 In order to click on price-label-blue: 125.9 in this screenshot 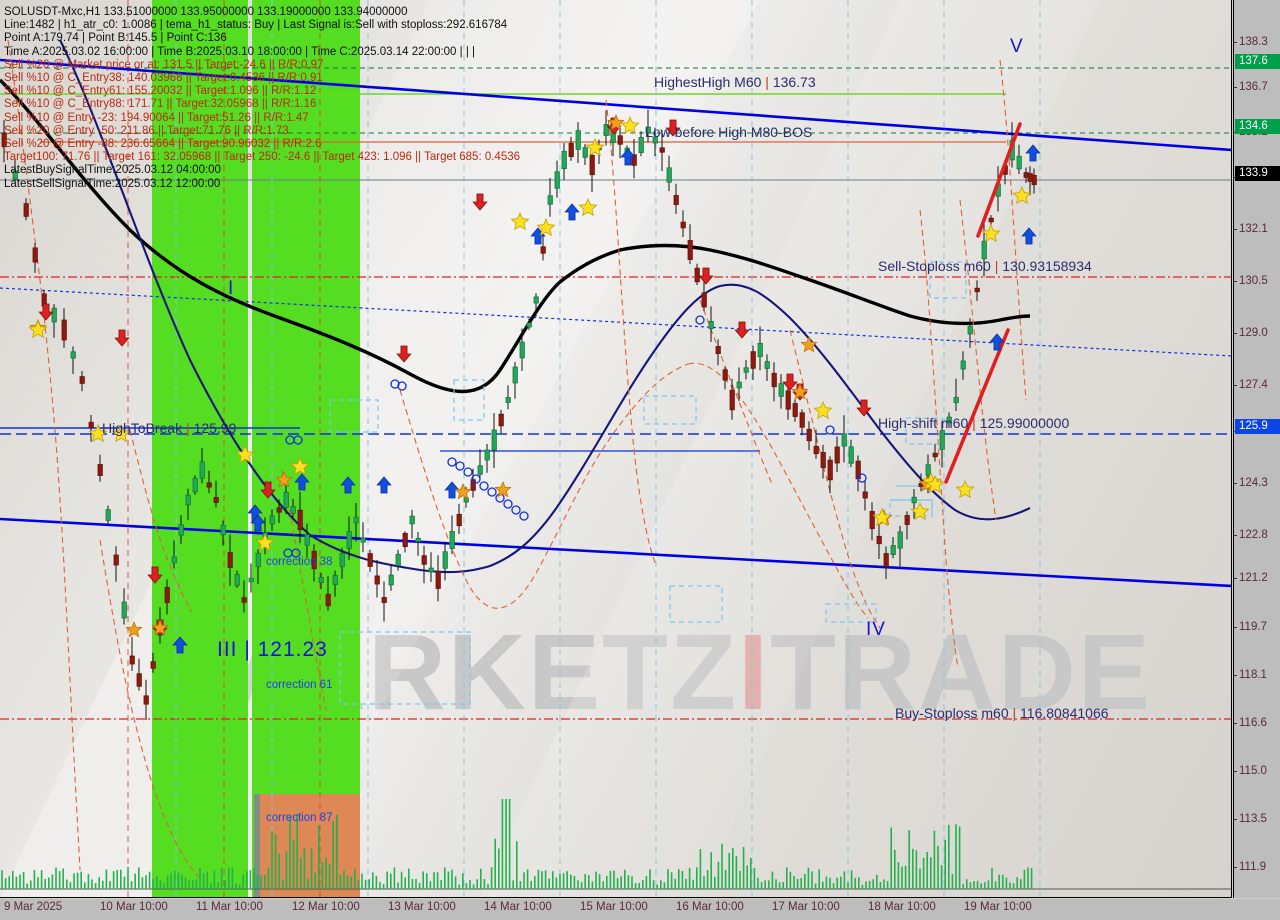, I will do `click(1257, 426)`.